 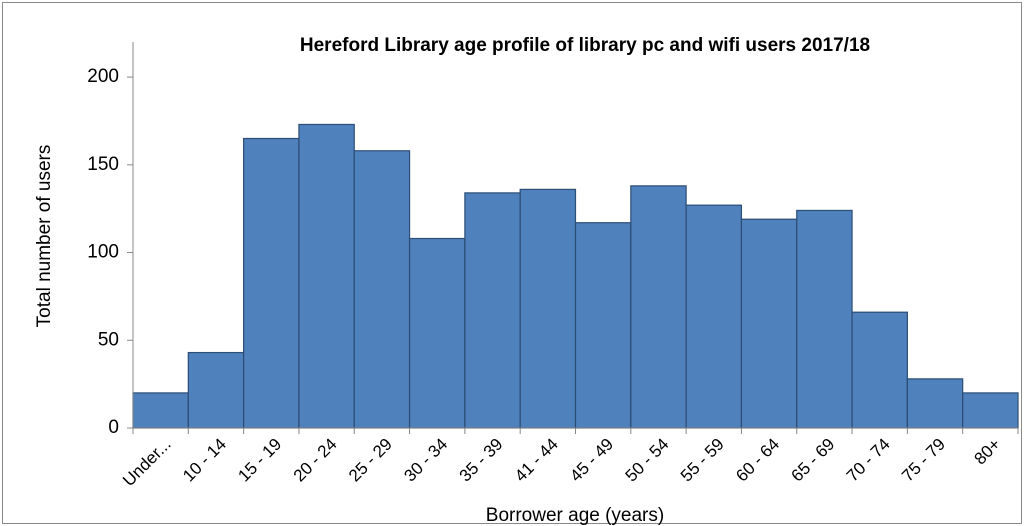 I want to click on y-axis-label: Total number of users, so click(x=44, y=236).